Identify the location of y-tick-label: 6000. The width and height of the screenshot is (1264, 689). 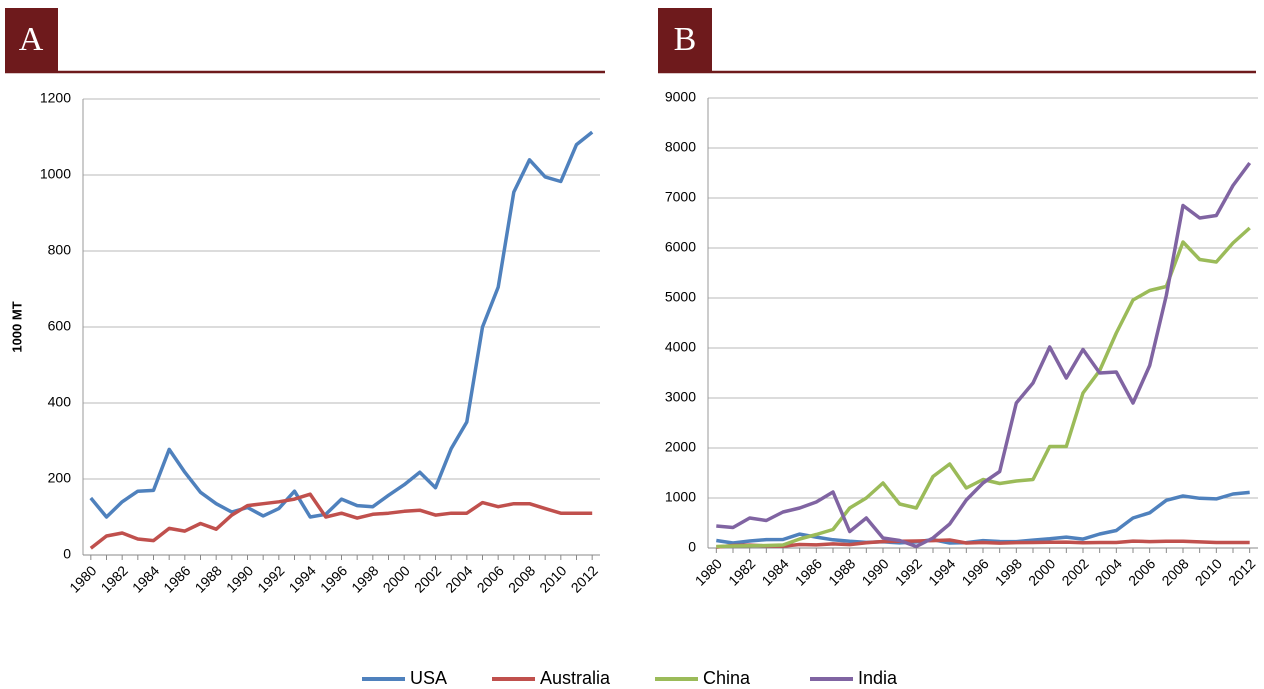
(680, 247).